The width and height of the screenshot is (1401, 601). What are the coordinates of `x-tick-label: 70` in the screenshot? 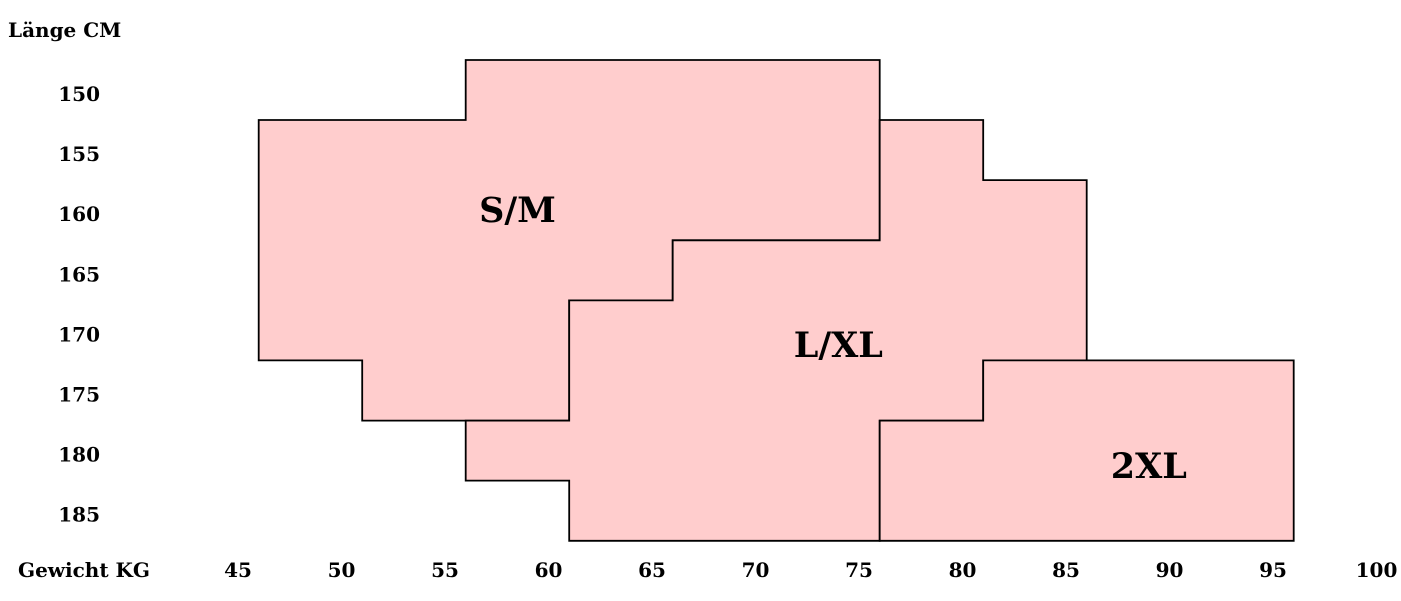 It's located at (756, 570).